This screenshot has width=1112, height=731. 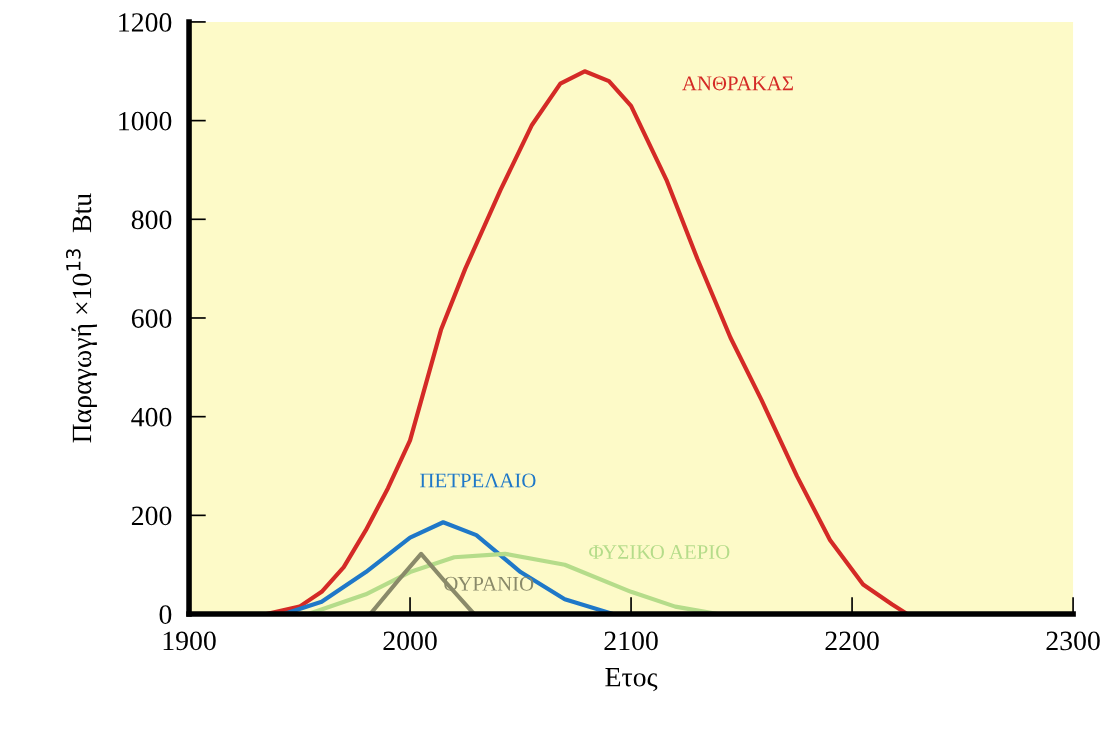 I want to click on series-label: ΠΕΤΡΕΛΑΙΟ, so click(x=478, y=480).